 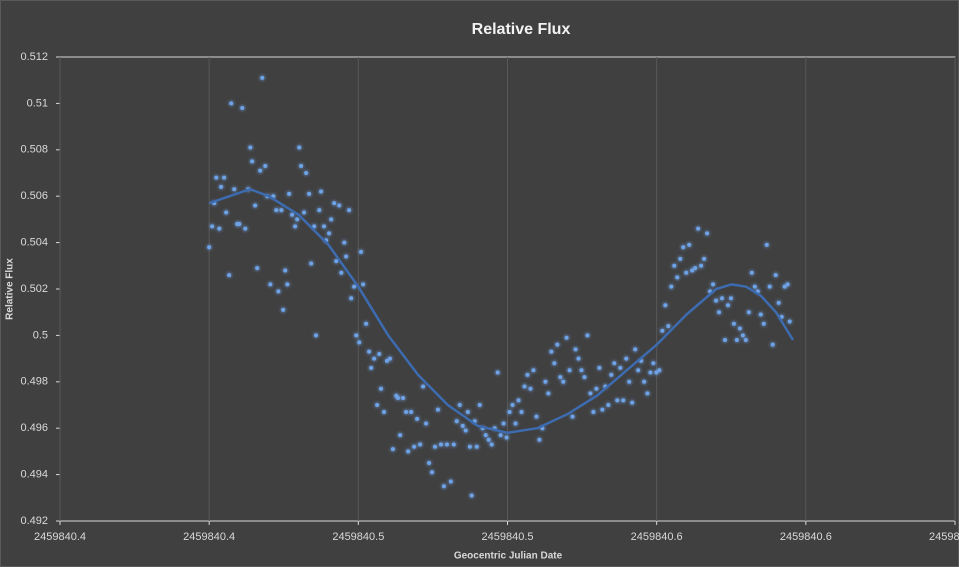 What do you see at coordinates (34, 57) in the screenshot?
I see `y-tick-label: 0.512` at bounding box center [34, 57].